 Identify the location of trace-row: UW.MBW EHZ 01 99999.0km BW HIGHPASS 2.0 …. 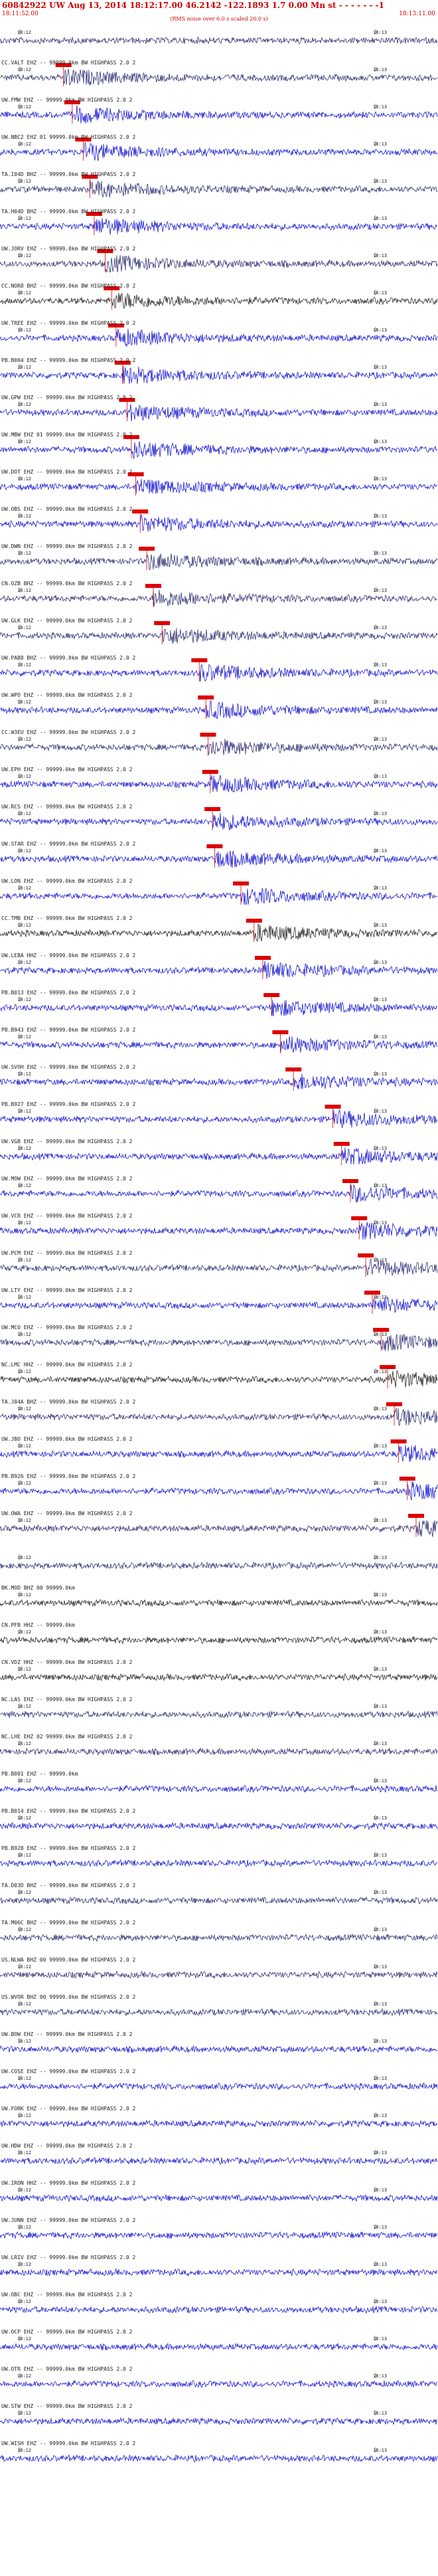
(219, 445).